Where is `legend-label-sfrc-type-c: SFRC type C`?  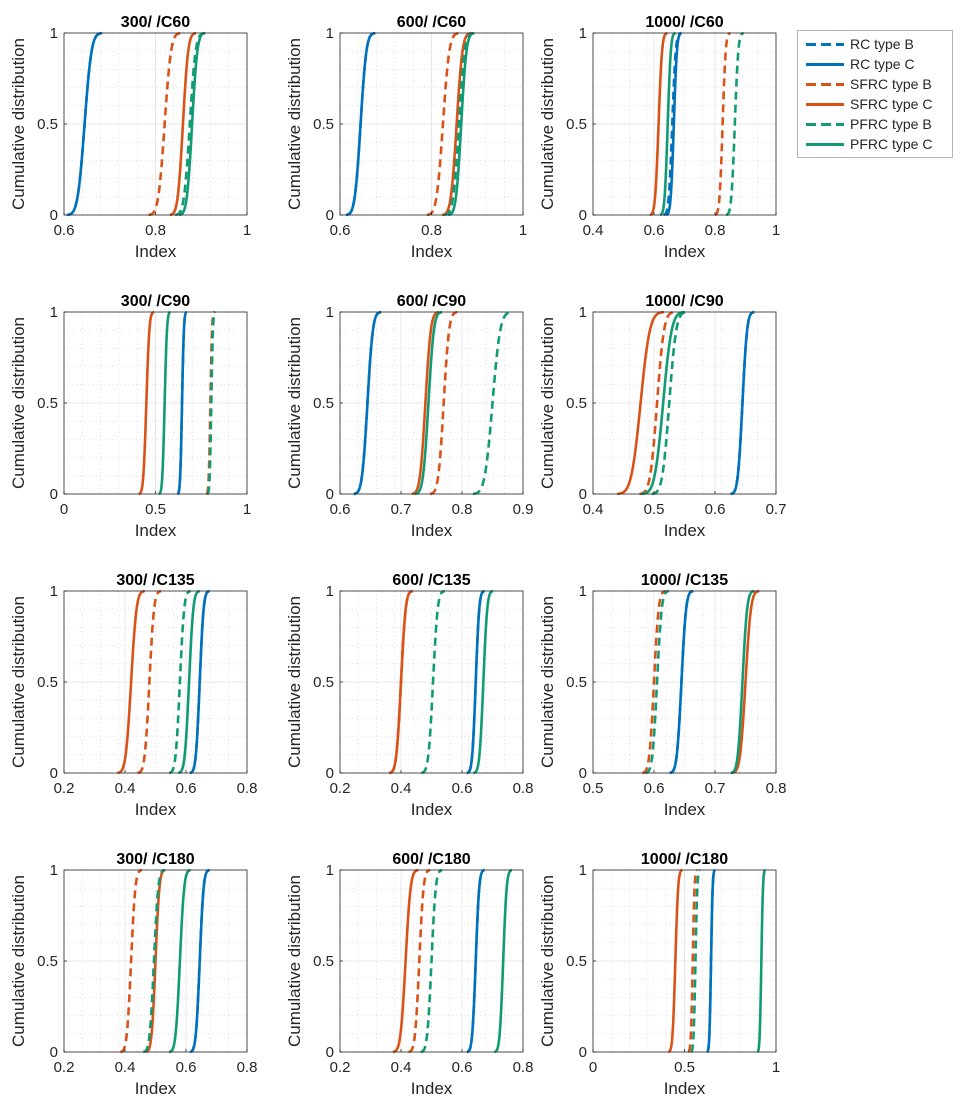 legend-label-sfrc-type-c: SFRC type C is located at coordinates (891, 104).